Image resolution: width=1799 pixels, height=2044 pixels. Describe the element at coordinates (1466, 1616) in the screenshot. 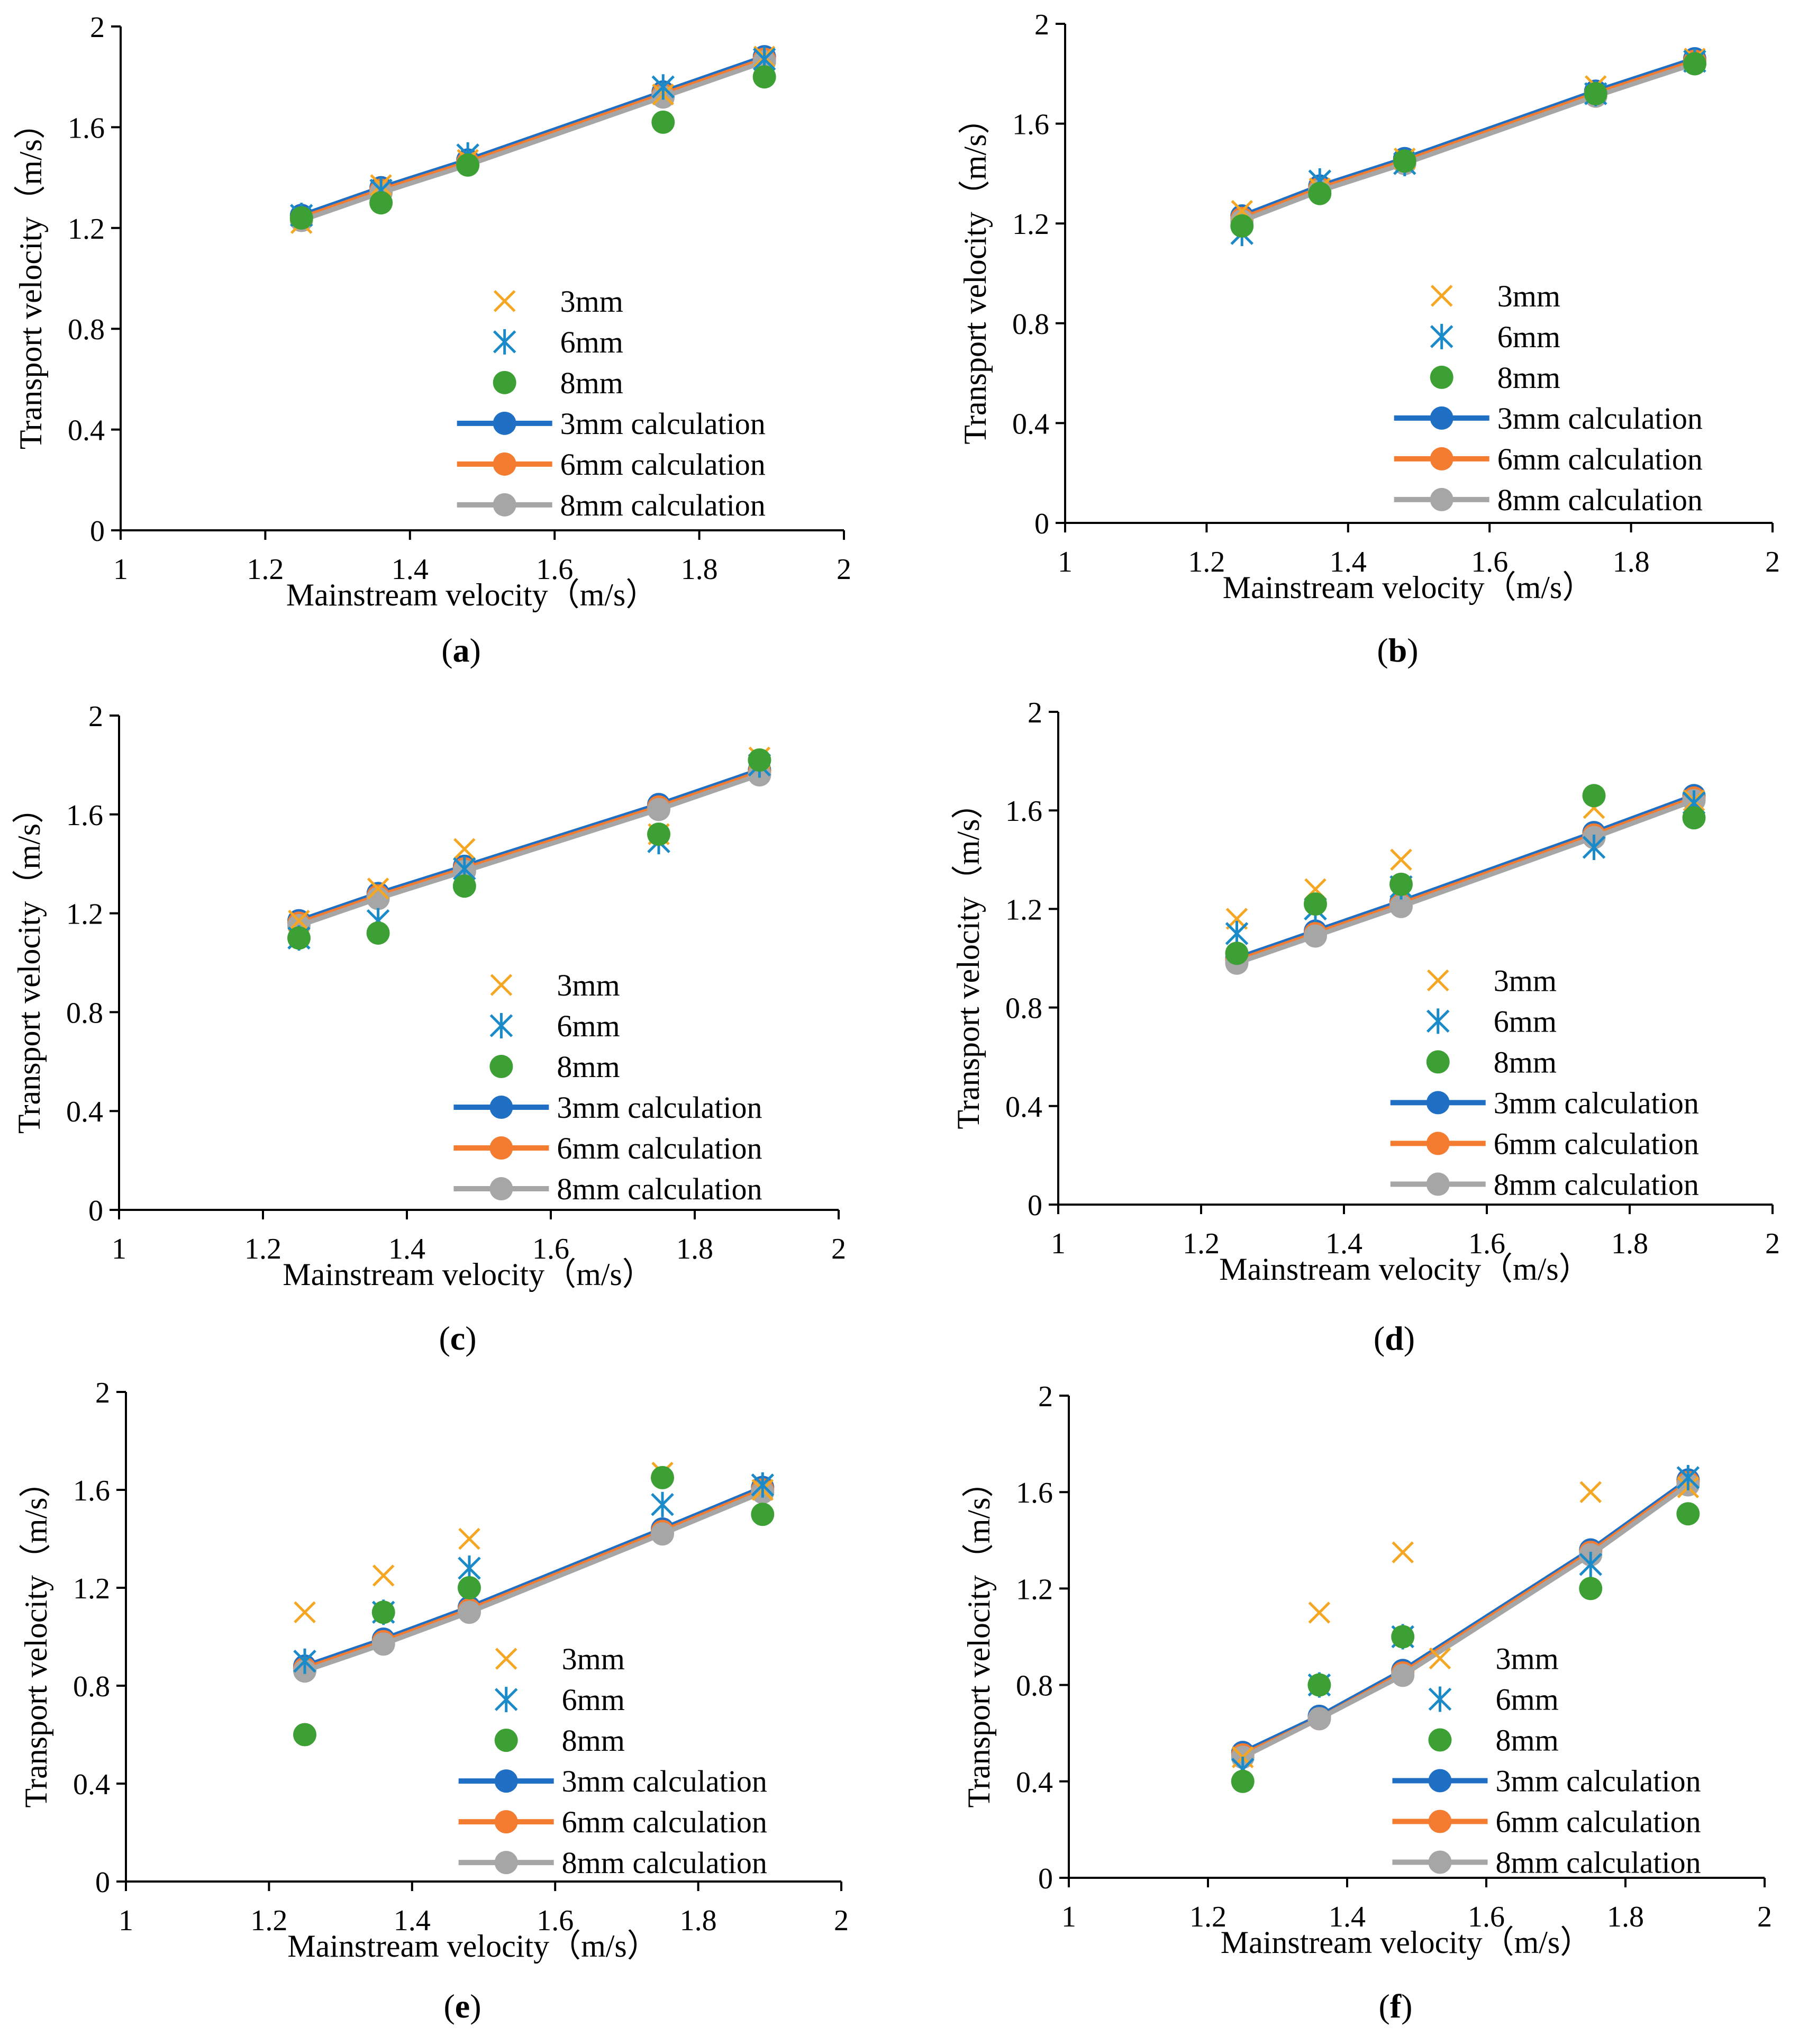

I see `series-3mm-calculation` at that location.